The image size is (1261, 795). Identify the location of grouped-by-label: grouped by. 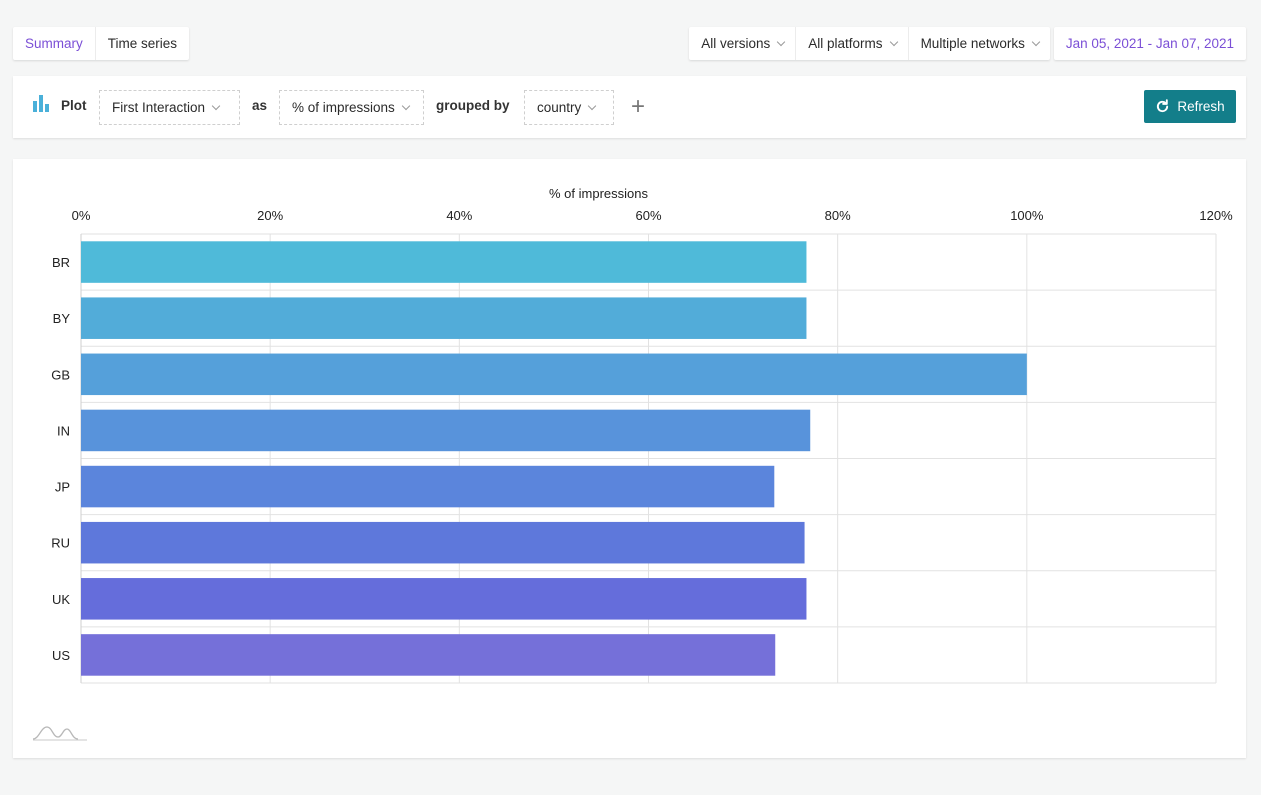
(473, 105).